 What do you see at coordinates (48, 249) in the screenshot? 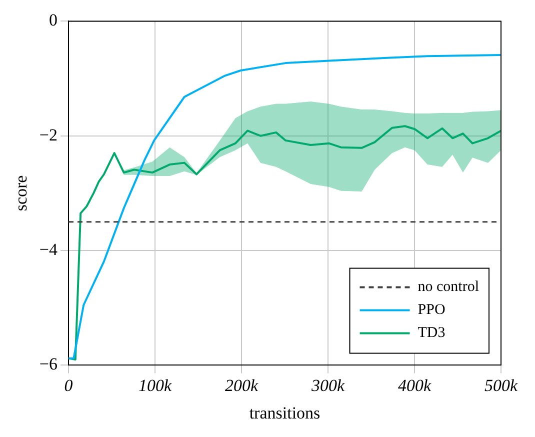
I see `y-tick-label: −4` at bounding box center [48, 249].